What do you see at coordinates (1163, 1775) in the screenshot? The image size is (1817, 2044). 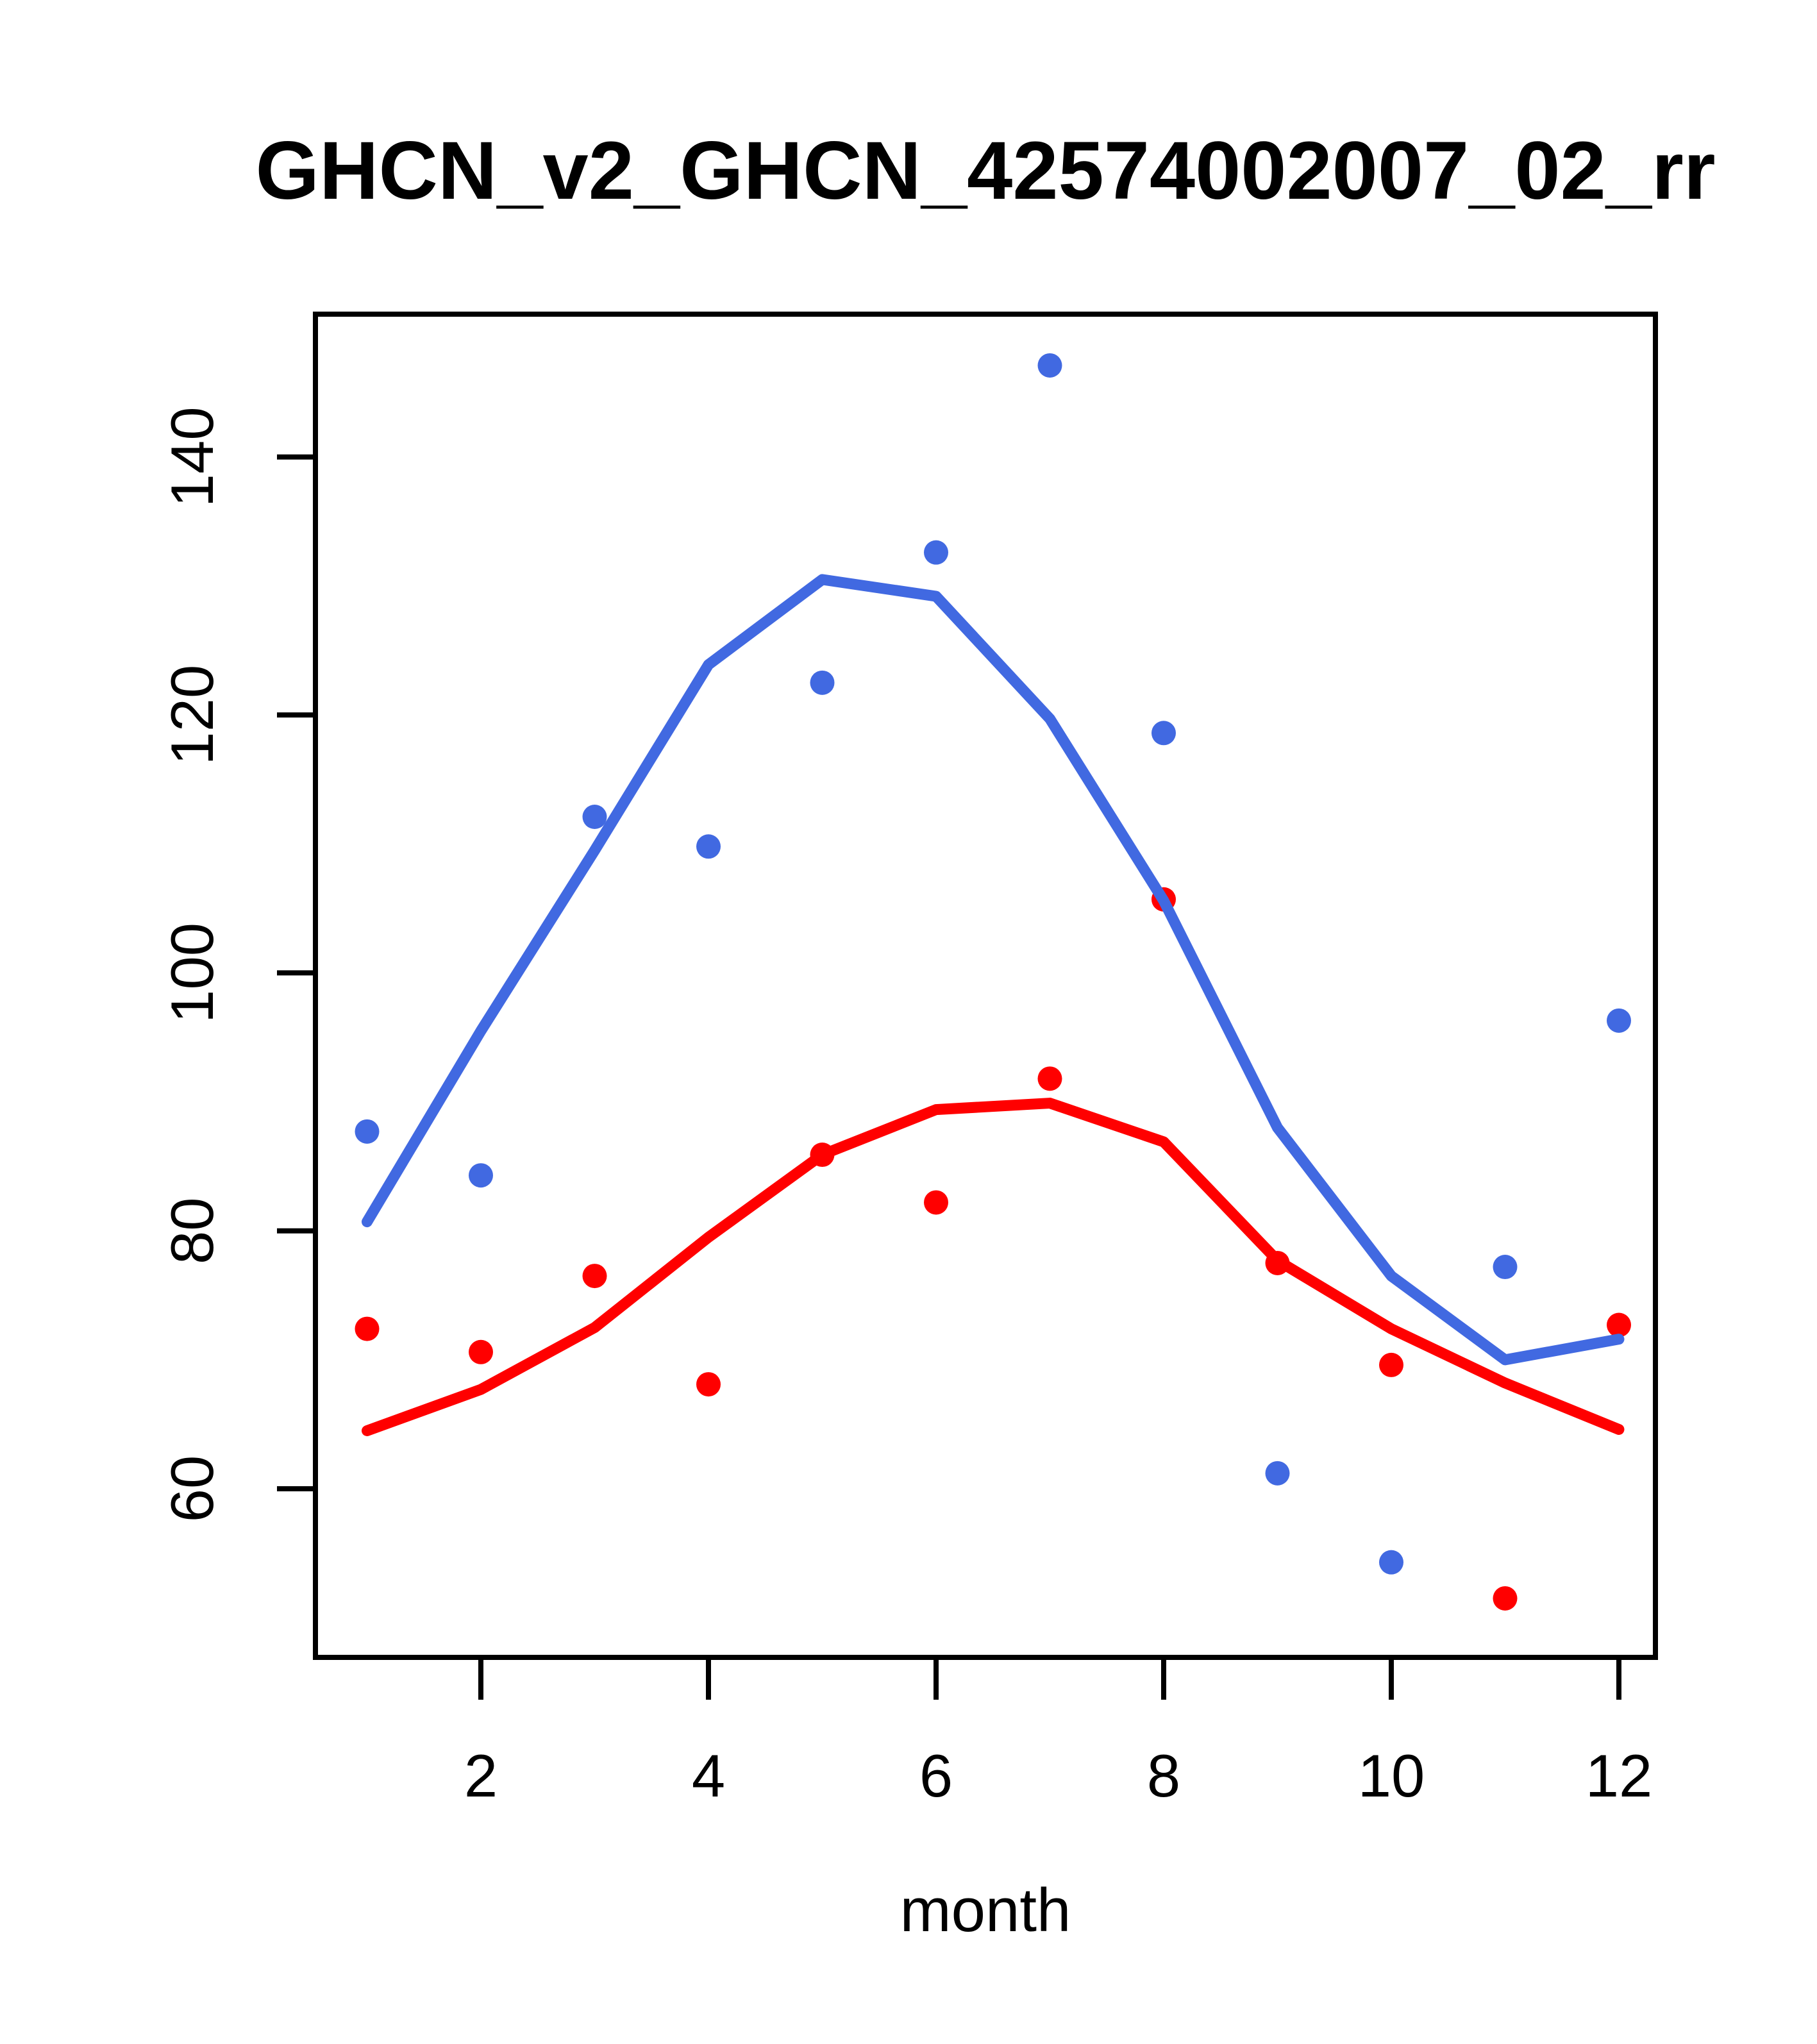 I see `x-tick-label: 8` at bounding box center [1163, 1775].